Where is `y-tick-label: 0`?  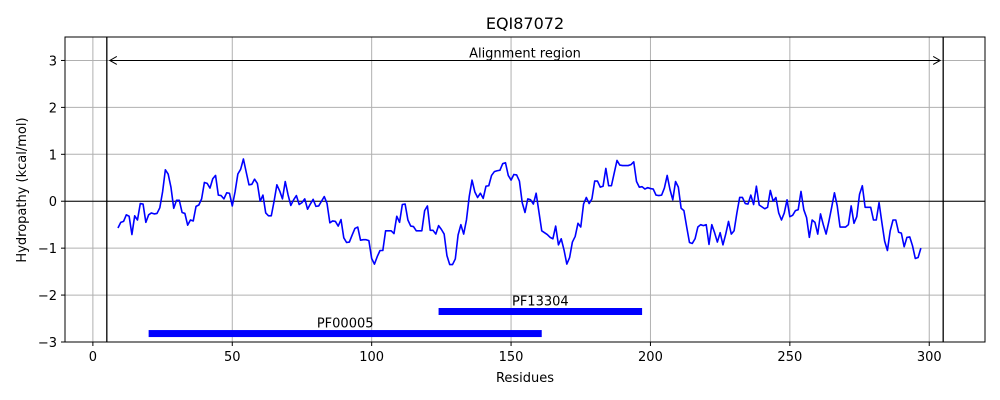 y-tick-label: 0 is located at coordinates (53, 202).